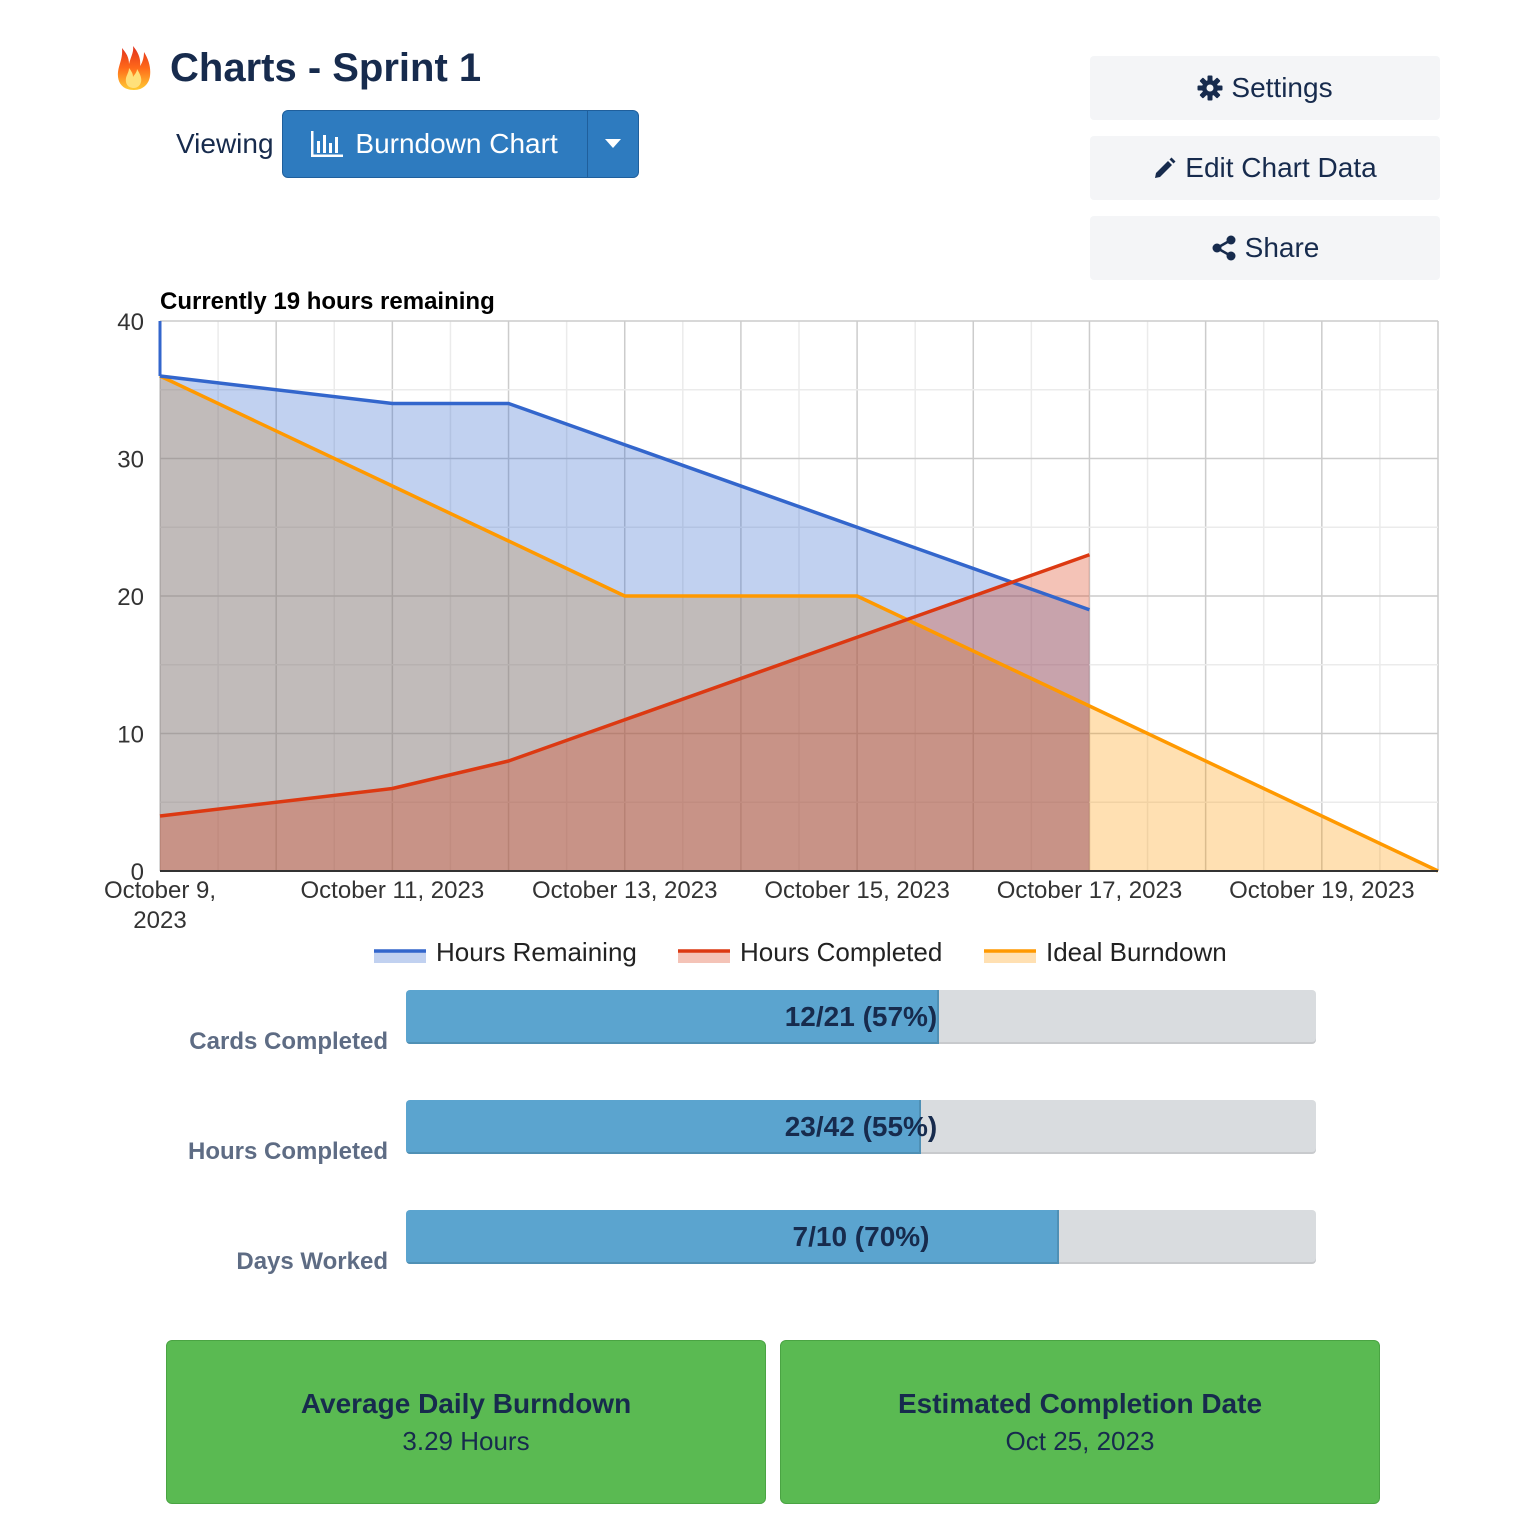  Describe the element at coordinates (1282, 247) in the screenshot. I see `share-label: Share` at that location.